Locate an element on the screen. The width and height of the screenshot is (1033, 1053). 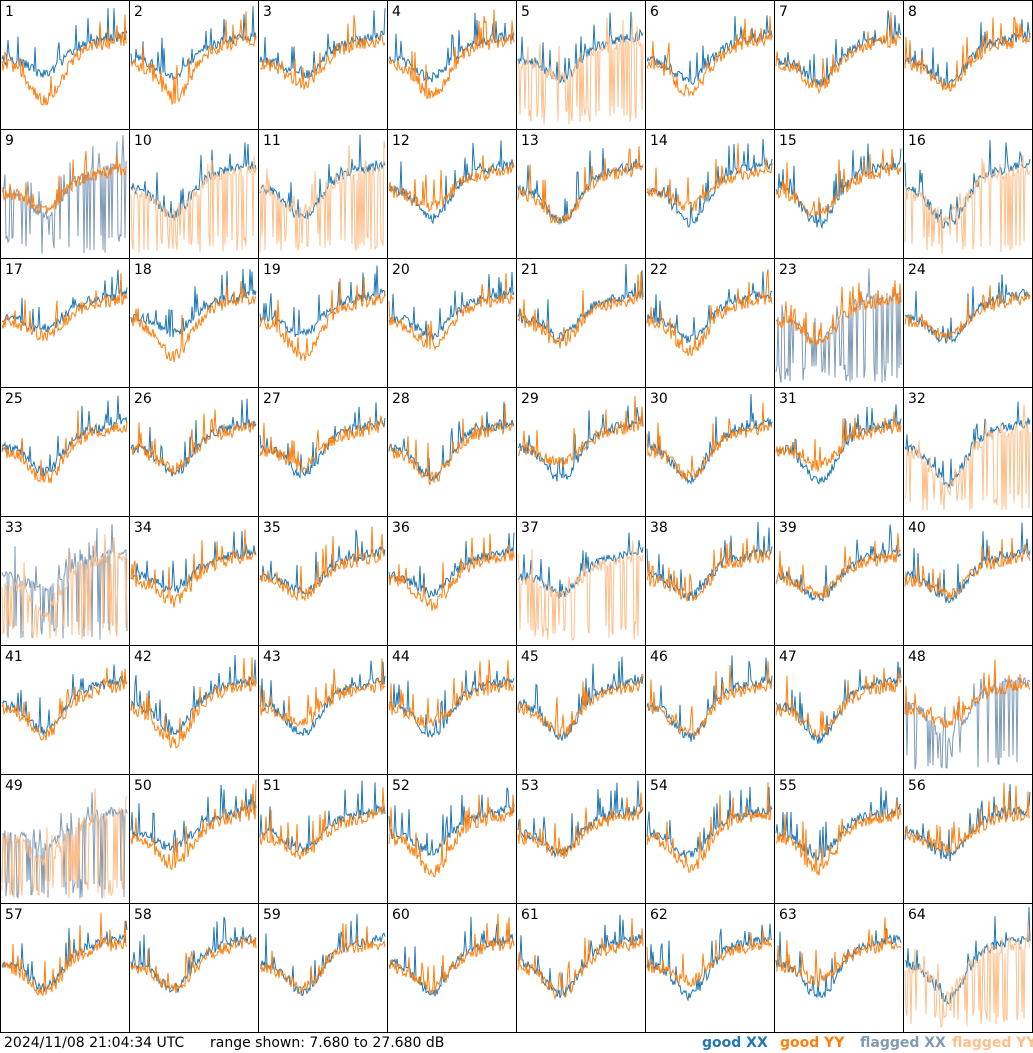
panel: 43 is located at coordinates (323, 710).